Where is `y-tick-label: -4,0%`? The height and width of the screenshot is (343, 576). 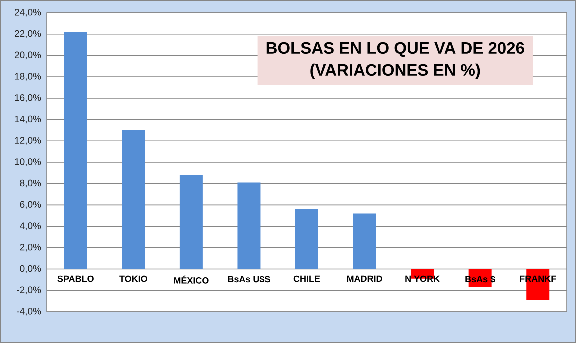 y-tick-label: -4,0% is located at coordinates (29, 312).